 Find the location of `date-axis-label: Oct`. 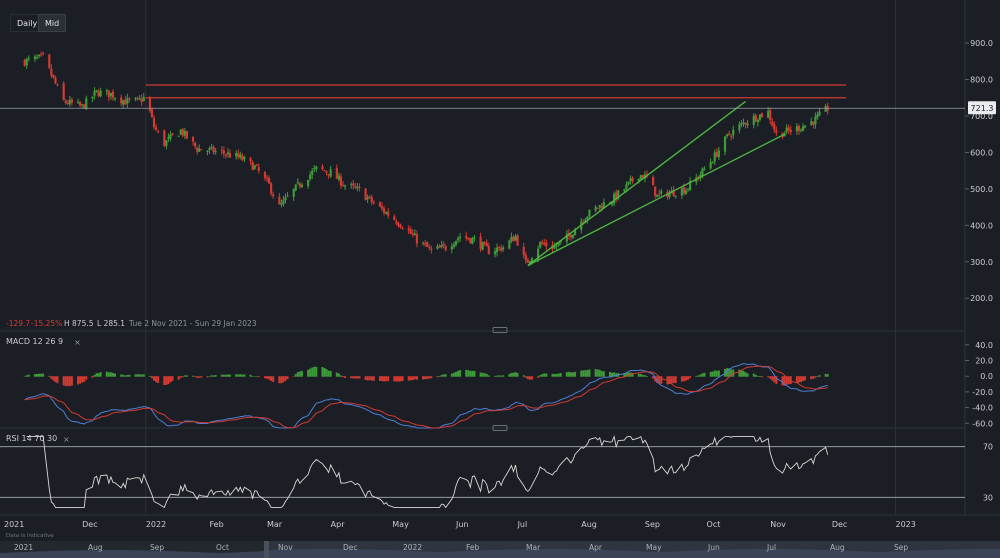

date-axis-label: Oct is located at coordinates (714, 524).